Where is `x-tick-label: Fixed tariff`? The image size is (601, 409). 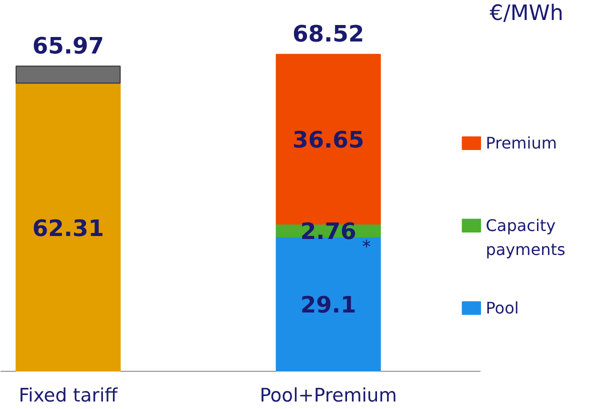
x-tick-label: Fixed tariff is located at coordinates (68, 396).